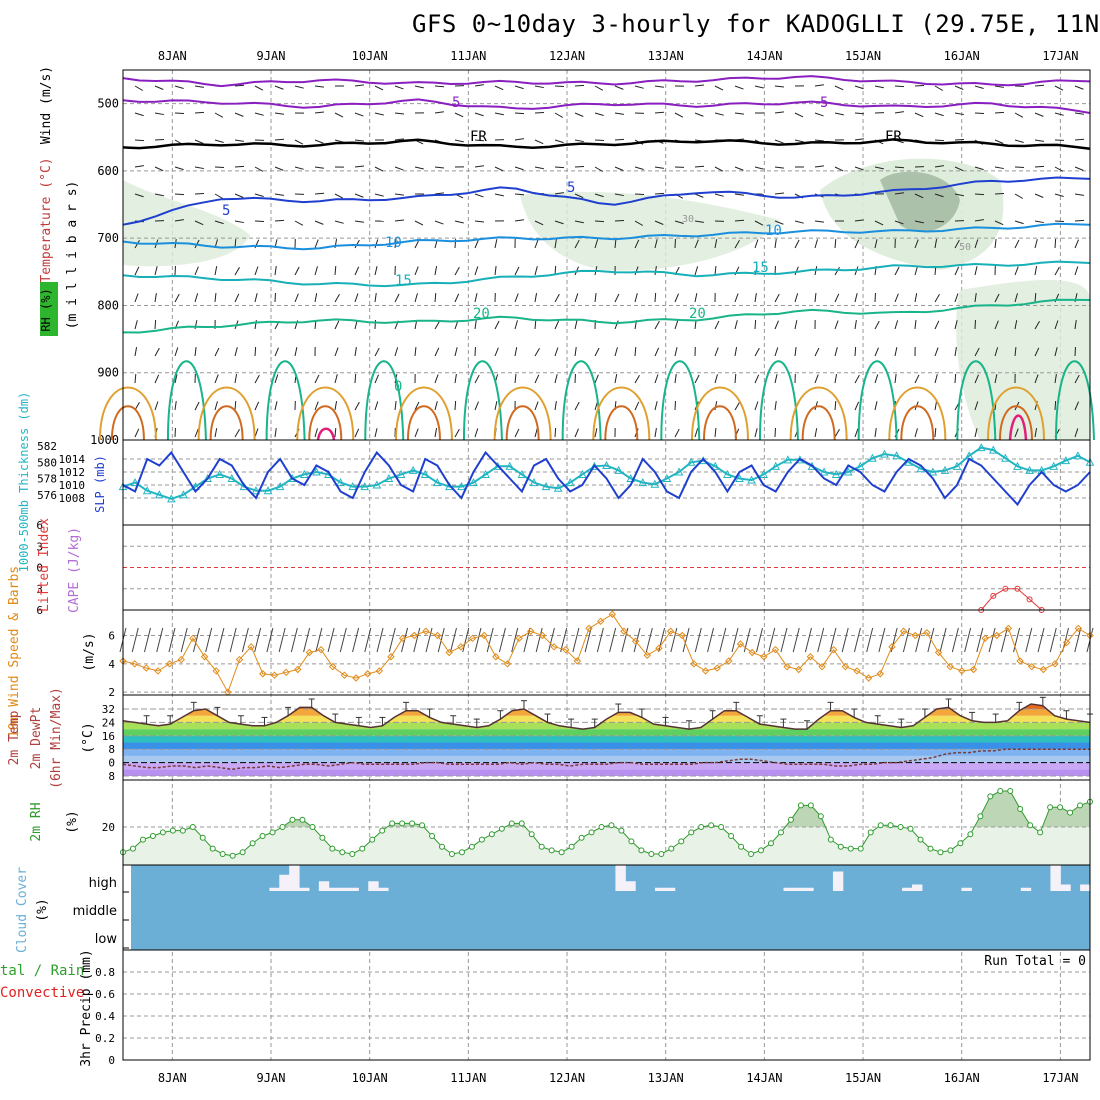 The image size is (1100, 1100). What do you see at coordinates (111, 749) in the screenshot?
I see `temp-tick-label: 8` at bounding box center [111, 749].